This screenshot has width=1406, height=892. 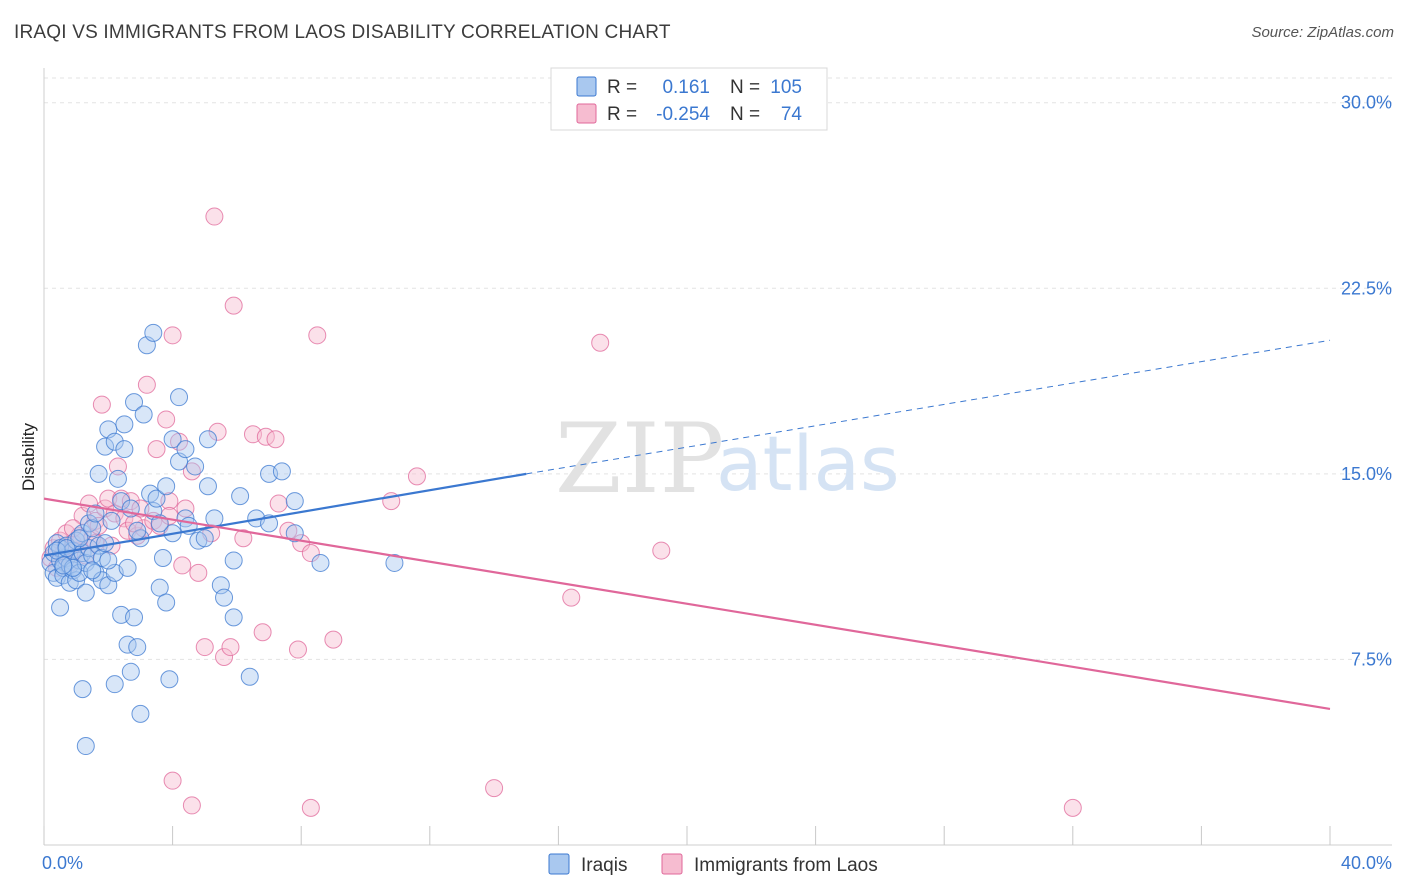 I want to click on bottom-legend-laos-swatch, so click(x=672, y=864).